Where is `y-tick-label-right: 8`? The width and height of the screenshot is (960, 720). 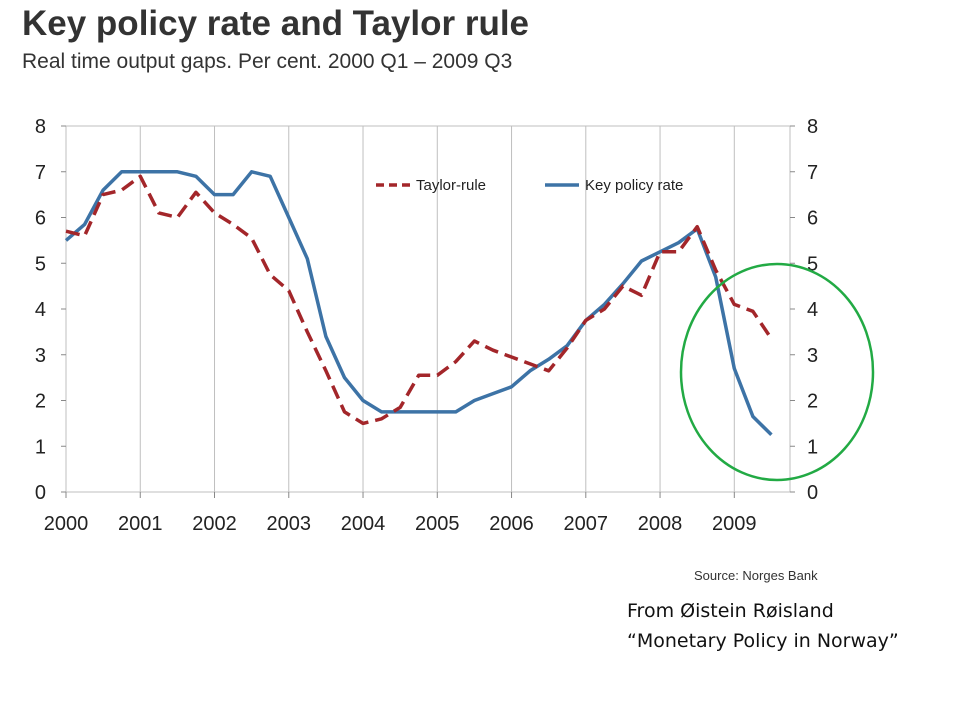
y-tick-label-right: 8 is located at coordinates (812, 127).